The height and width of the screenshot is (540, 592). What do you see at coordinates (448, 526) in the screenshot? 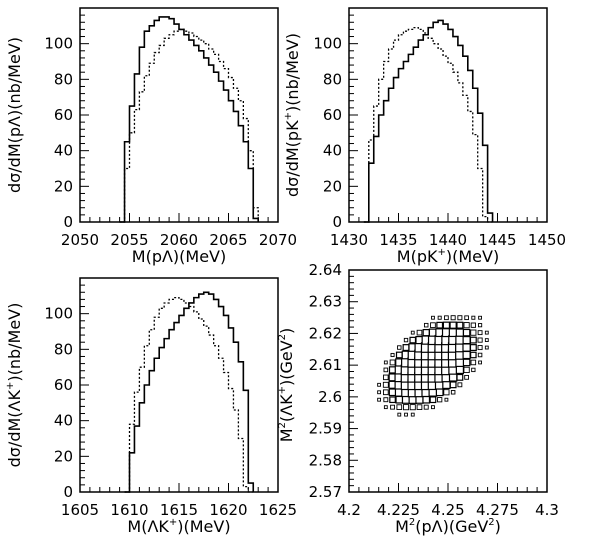
I see `x-axis-label: M2(pΛ)(GeV2)` at bounding box center [448, 526].